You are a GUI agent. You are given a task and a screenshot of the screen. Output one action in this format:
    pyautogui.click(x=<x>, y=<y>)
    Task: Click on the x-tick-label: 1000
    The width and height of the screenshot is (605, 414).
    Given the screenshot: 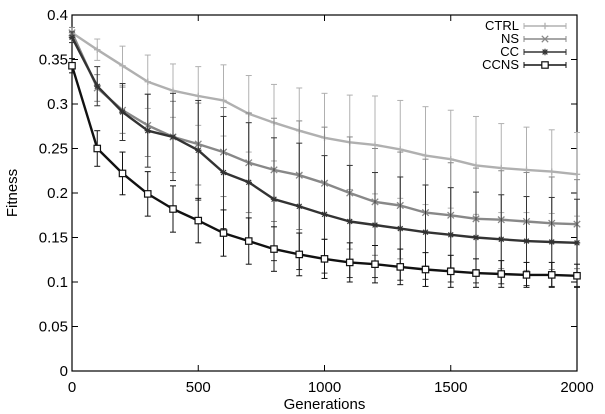 What is the action you would take?
    pyautogui.click(x=324, y=387)
    